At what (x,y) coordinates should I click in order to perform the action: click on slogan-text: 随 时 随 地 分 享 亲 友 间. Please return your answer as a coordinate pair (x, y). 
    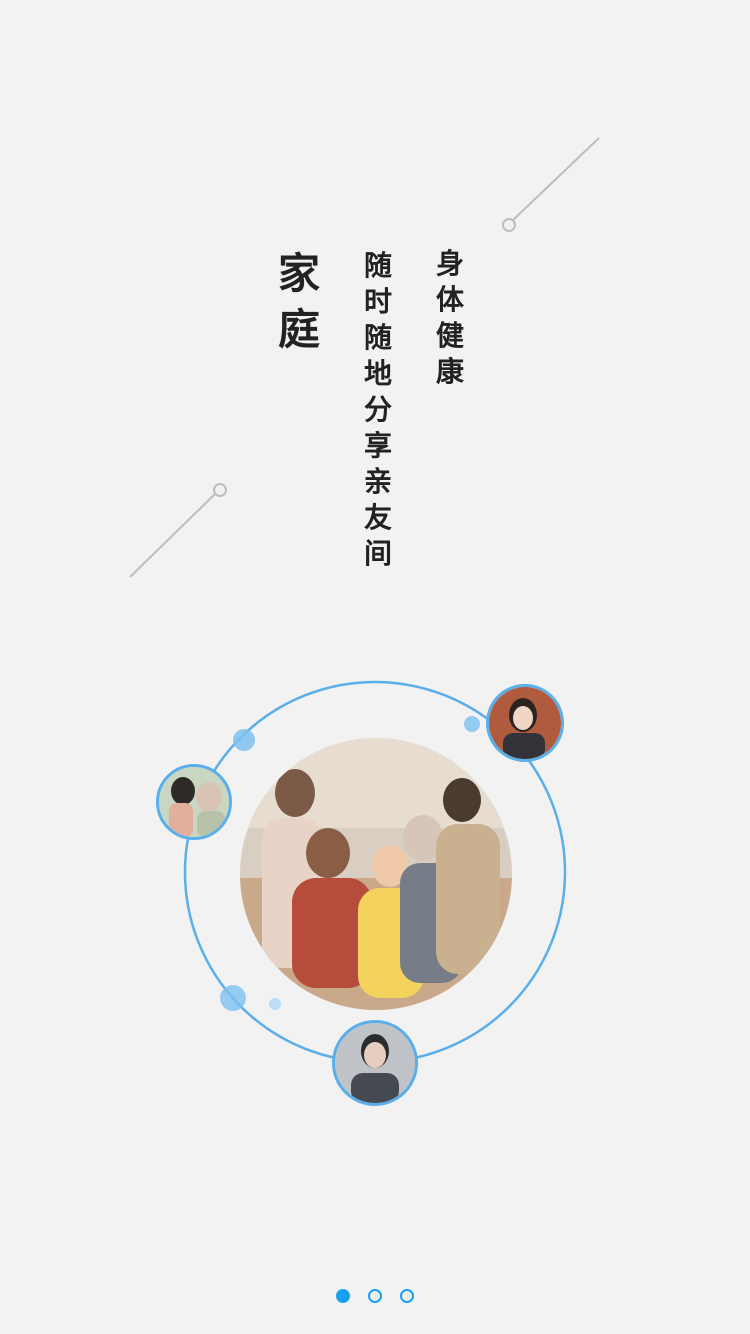
    Looking at the image, I should click on (378, 409).